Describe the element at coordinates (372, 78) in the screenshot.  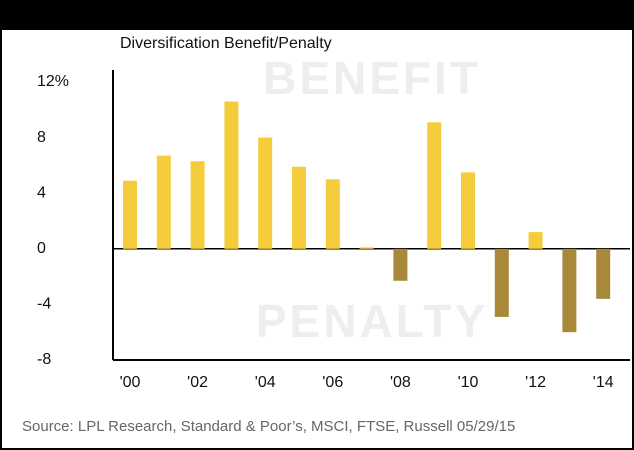
I see `benefit-watermark: BENEFIT` at that location.